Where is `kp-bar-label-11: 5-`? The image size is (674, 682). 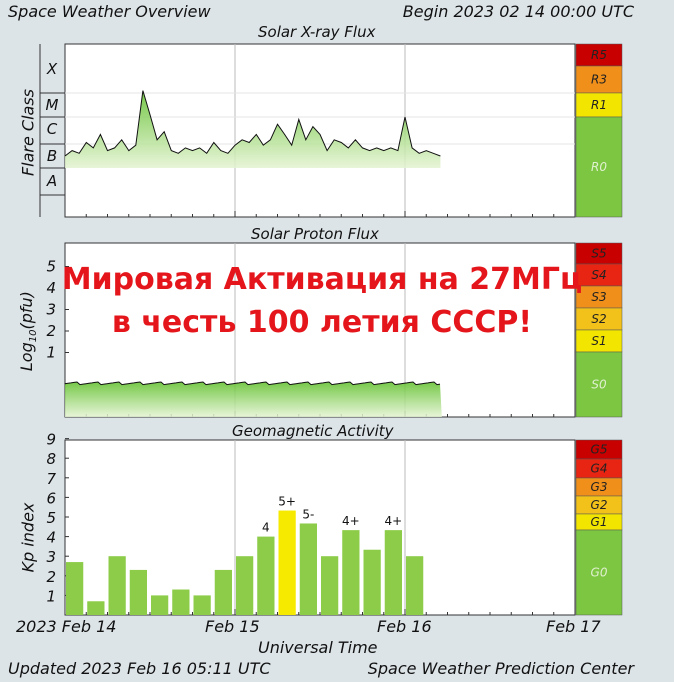 kp-bar-label-11: 5- is located at coordinates (308, 514).